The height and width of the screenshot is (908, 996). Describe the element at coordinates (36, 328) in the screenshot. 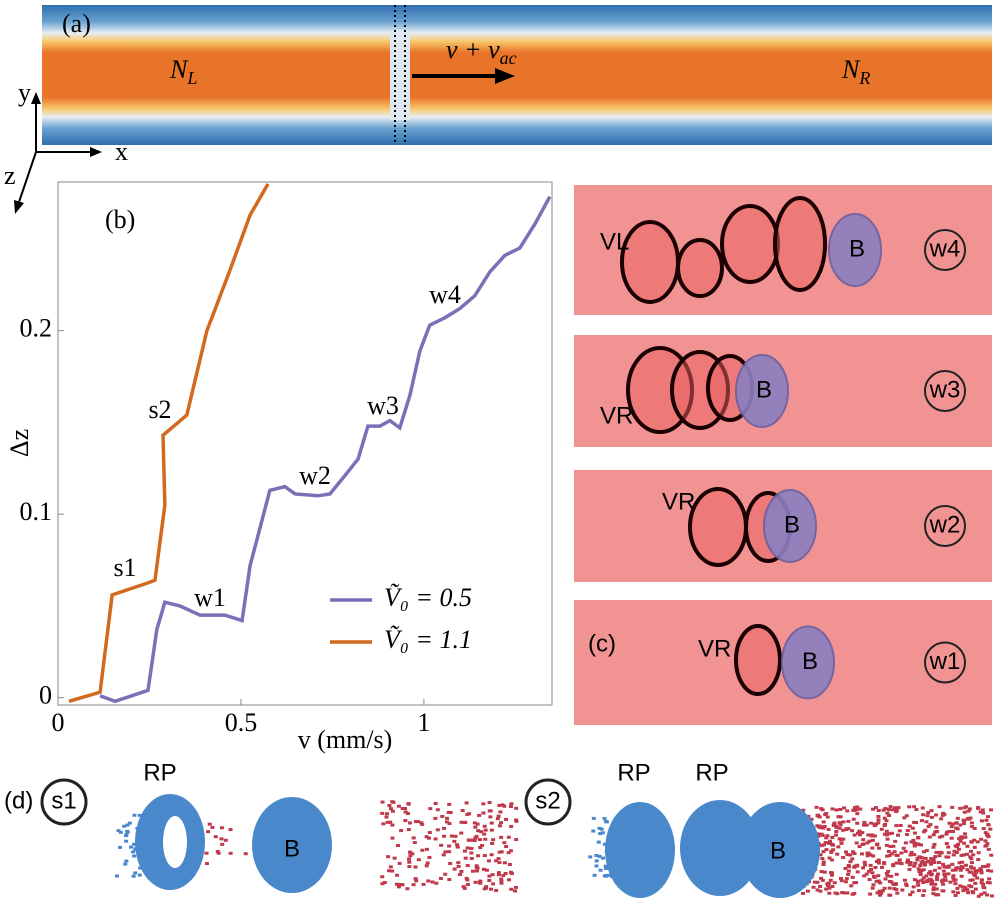

I see `y-tick-label: 0.2` at that location.